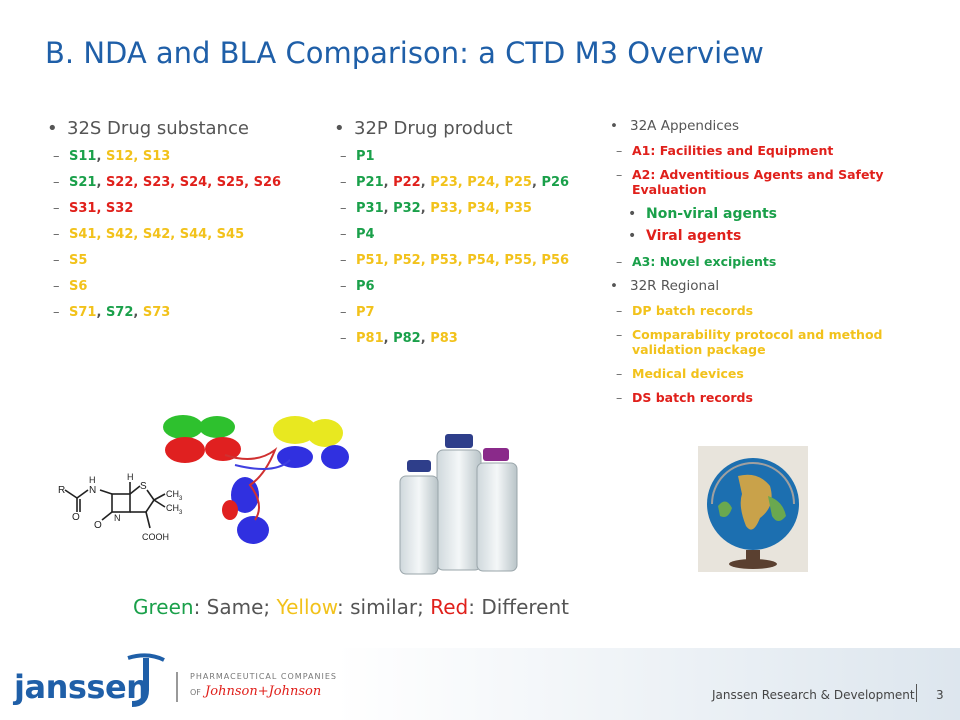 Image resolution: width=960 pixels, height=720 pixels. Describe the element at coordinates (407, 182) in the screenshot. I see `list-item-text: P22` at that location.